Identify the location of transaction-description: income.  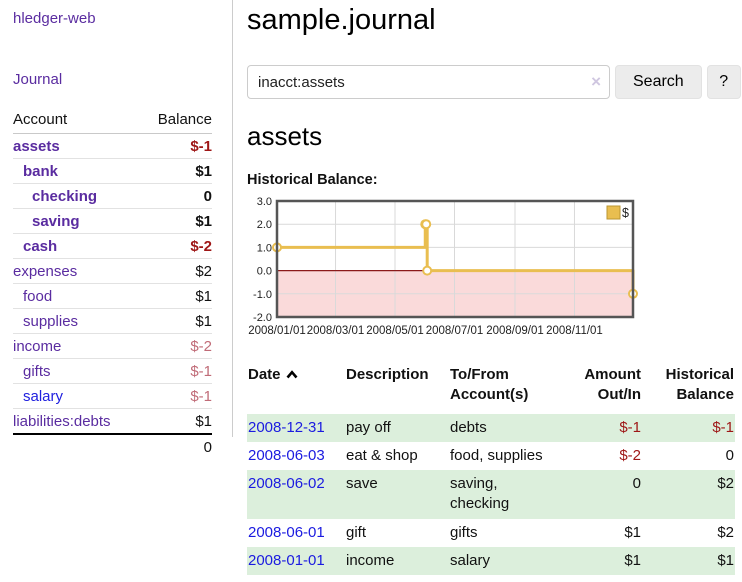
(370, 560).